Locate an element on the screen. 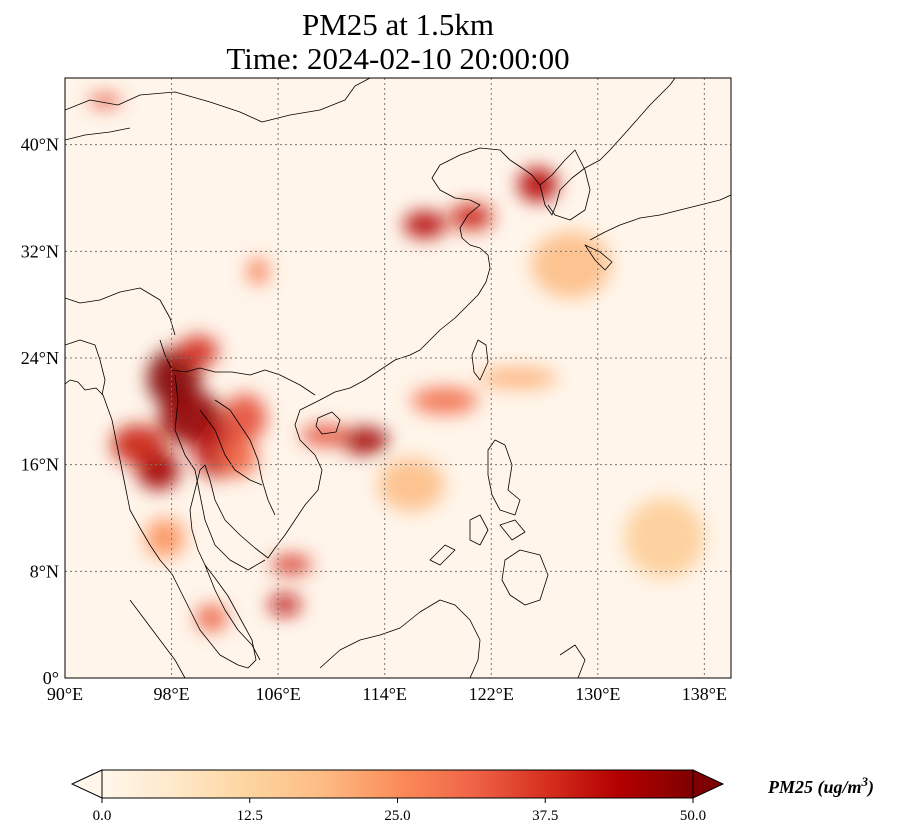 The image size is (905, 836). border-india-myanmar is located at coordinates (85, 367).